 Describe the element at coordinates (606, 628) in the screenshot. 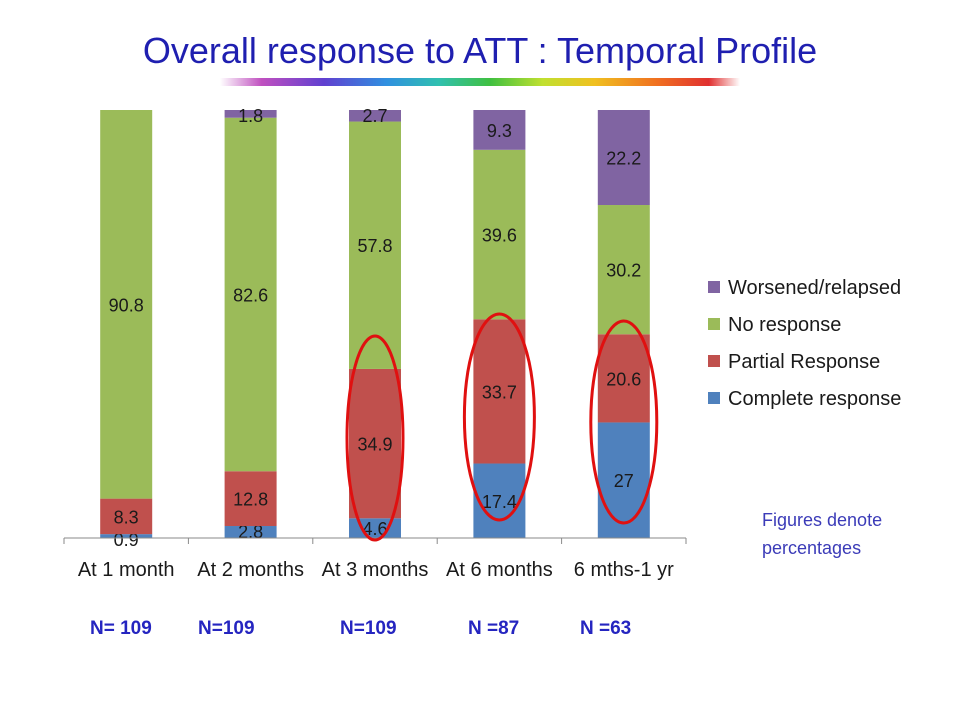

I see `sample-size-label-5: N =63` at that location.